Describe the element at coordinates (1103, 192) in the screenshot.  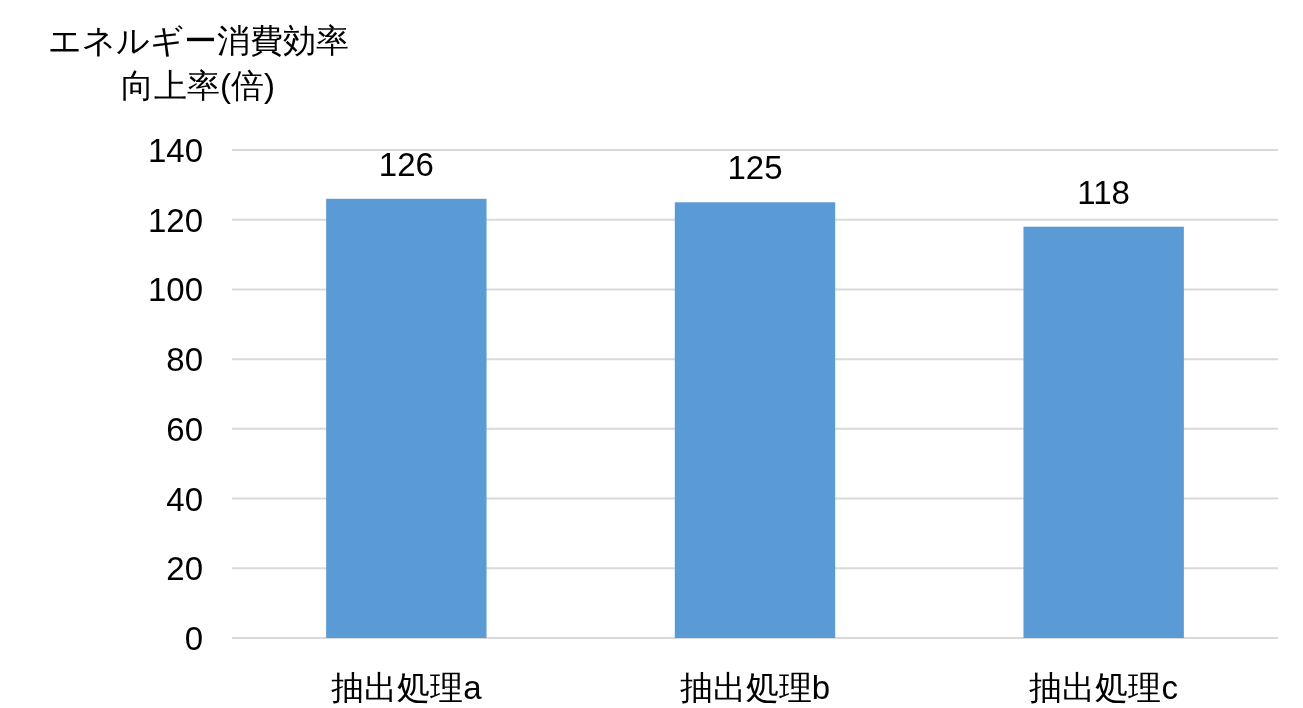
I see `data-label: 118` at that location.